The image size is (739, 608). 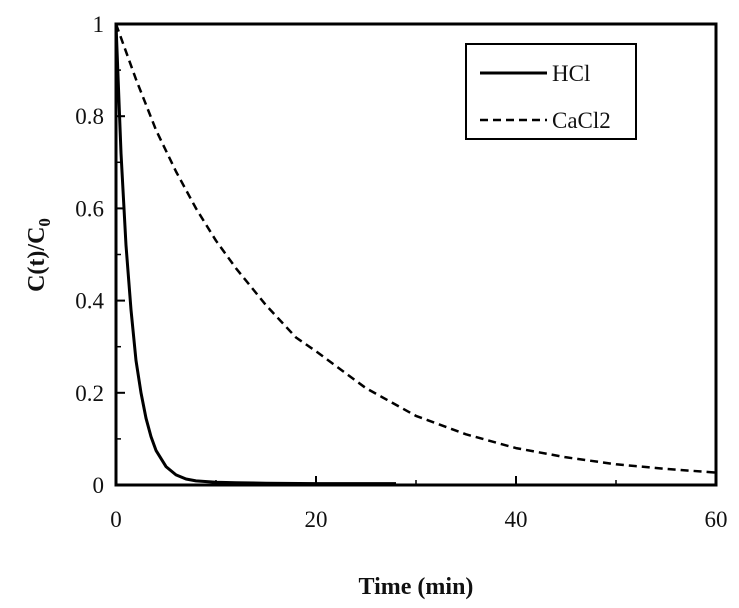 What do you see at coordinates (571, 73) in the screenshot?
I see `legend-label-hcl: HCl` at bounding box center [571, 73].